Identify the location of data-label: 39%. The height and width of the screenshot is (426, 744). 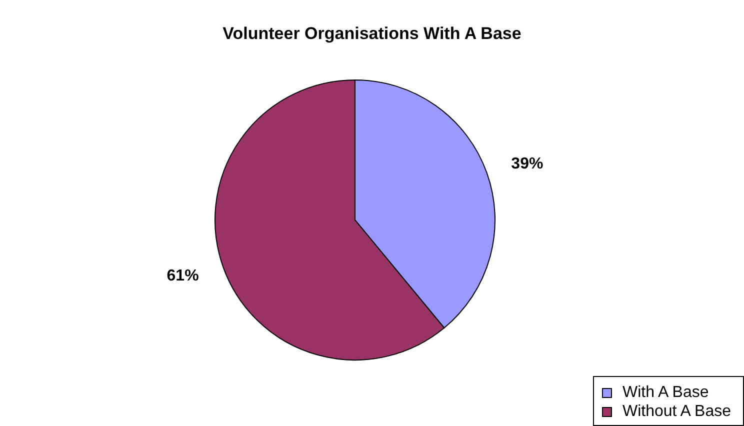
(527, 163).